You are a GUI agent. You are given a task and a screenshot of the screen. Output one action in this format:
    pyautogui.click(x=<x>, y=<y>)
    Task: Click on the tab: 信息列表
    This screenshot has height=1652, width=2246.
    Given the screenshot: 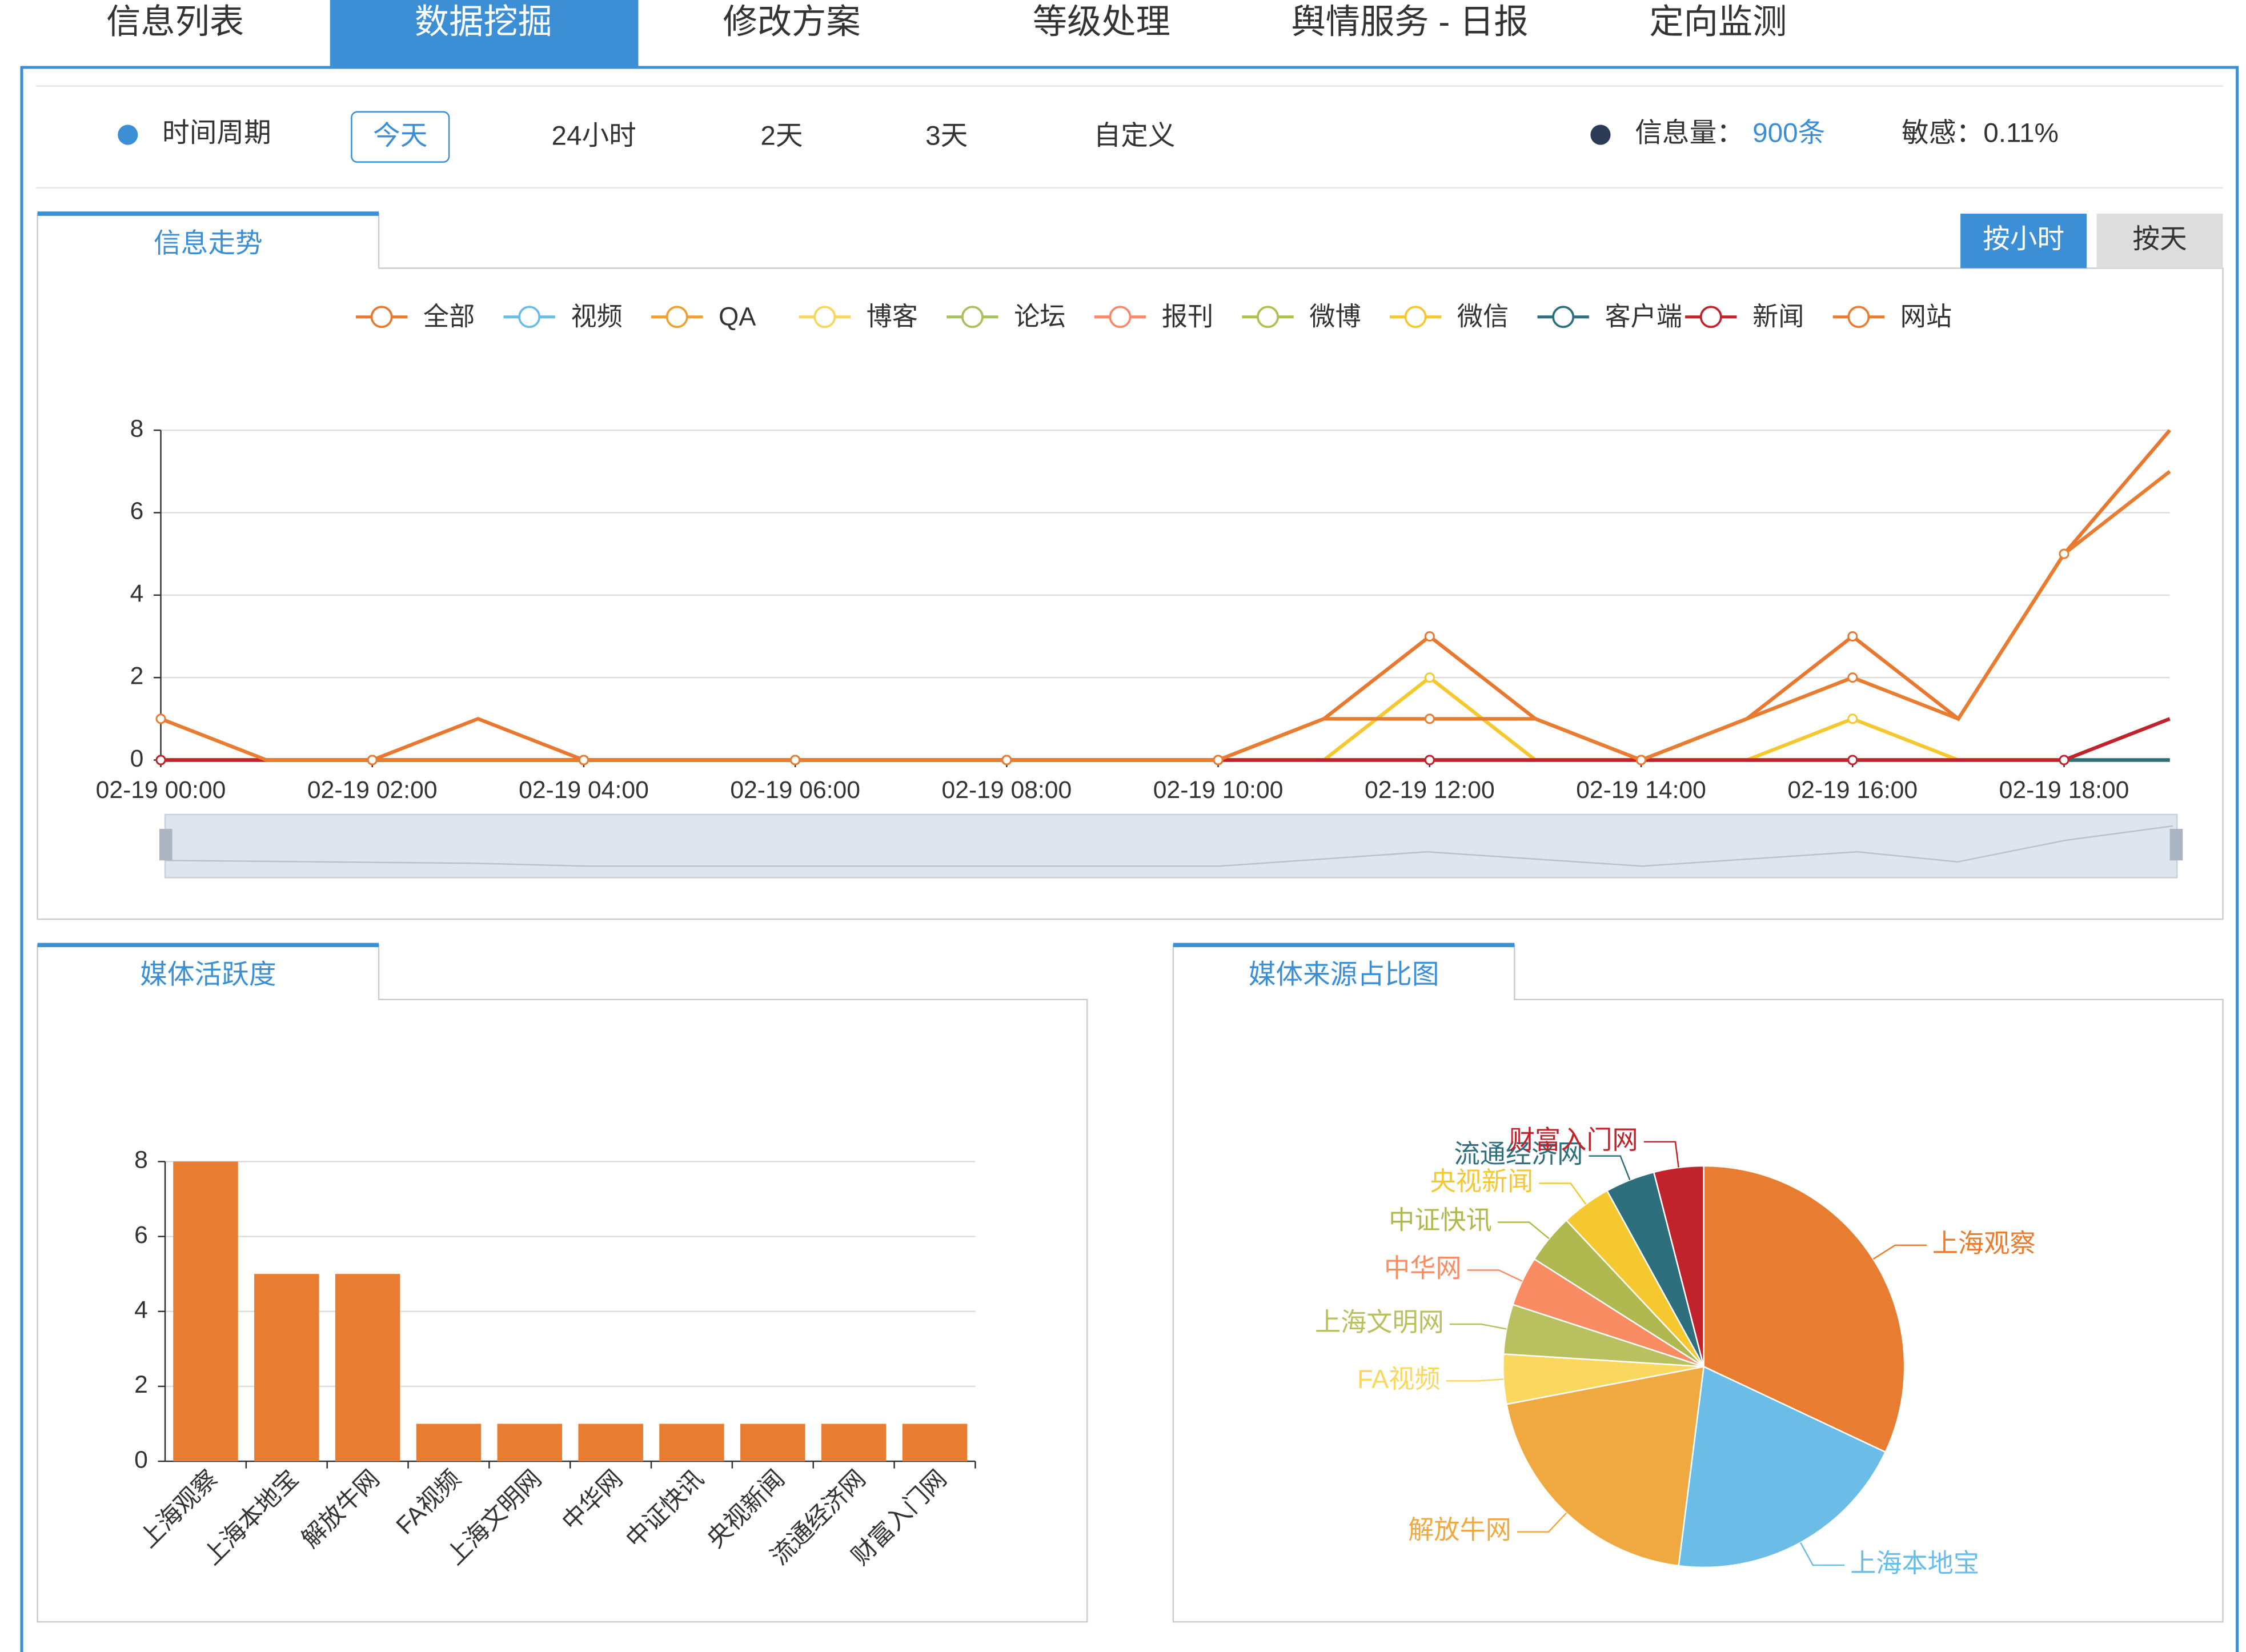 What is the action you would take?
    pyautogui.click(x=175, y=21)
    